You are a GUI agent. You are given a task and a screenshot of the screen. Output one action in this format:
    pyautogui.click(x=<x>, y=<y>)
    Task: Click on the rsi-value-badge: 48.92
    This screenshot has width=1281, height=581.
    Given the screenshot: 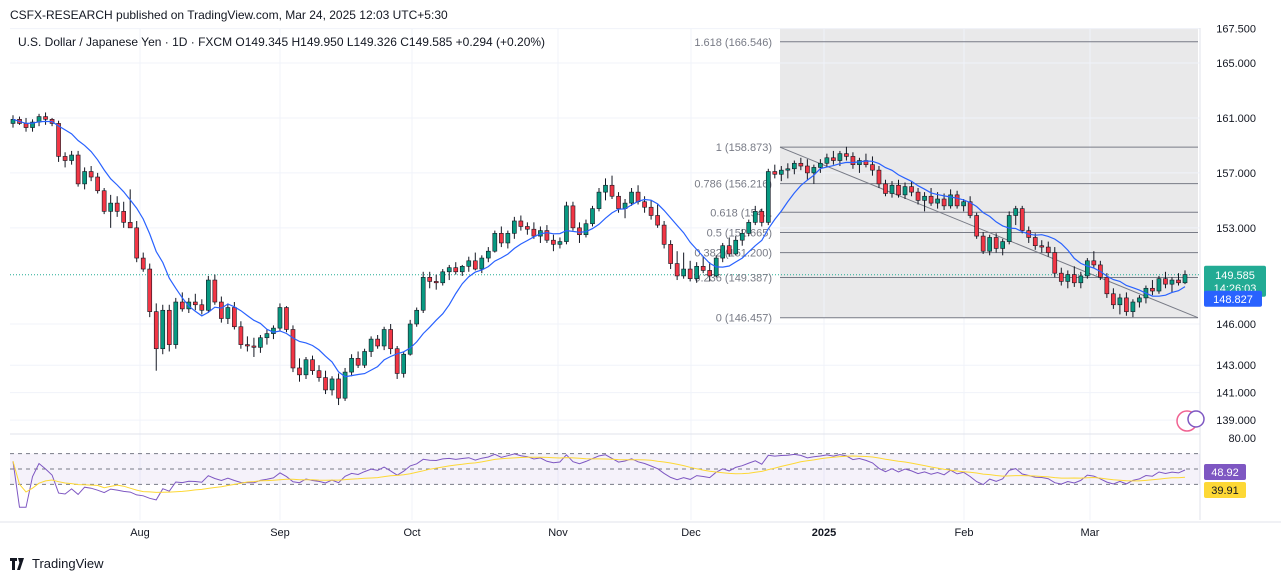 What is the action you would take?
    pyautogui.click(x=1225, y=472)
    